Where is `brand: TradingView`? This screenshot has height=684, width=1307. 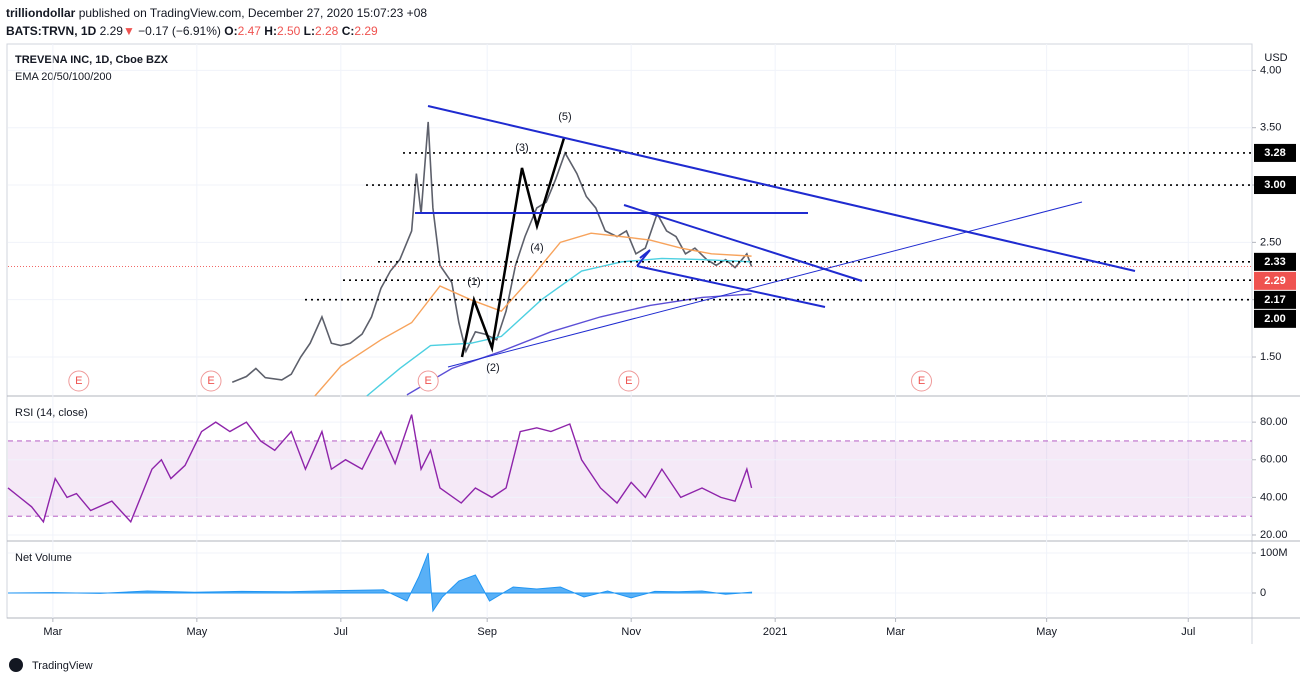 brand: TradingView is located at coordinates (62, 666).